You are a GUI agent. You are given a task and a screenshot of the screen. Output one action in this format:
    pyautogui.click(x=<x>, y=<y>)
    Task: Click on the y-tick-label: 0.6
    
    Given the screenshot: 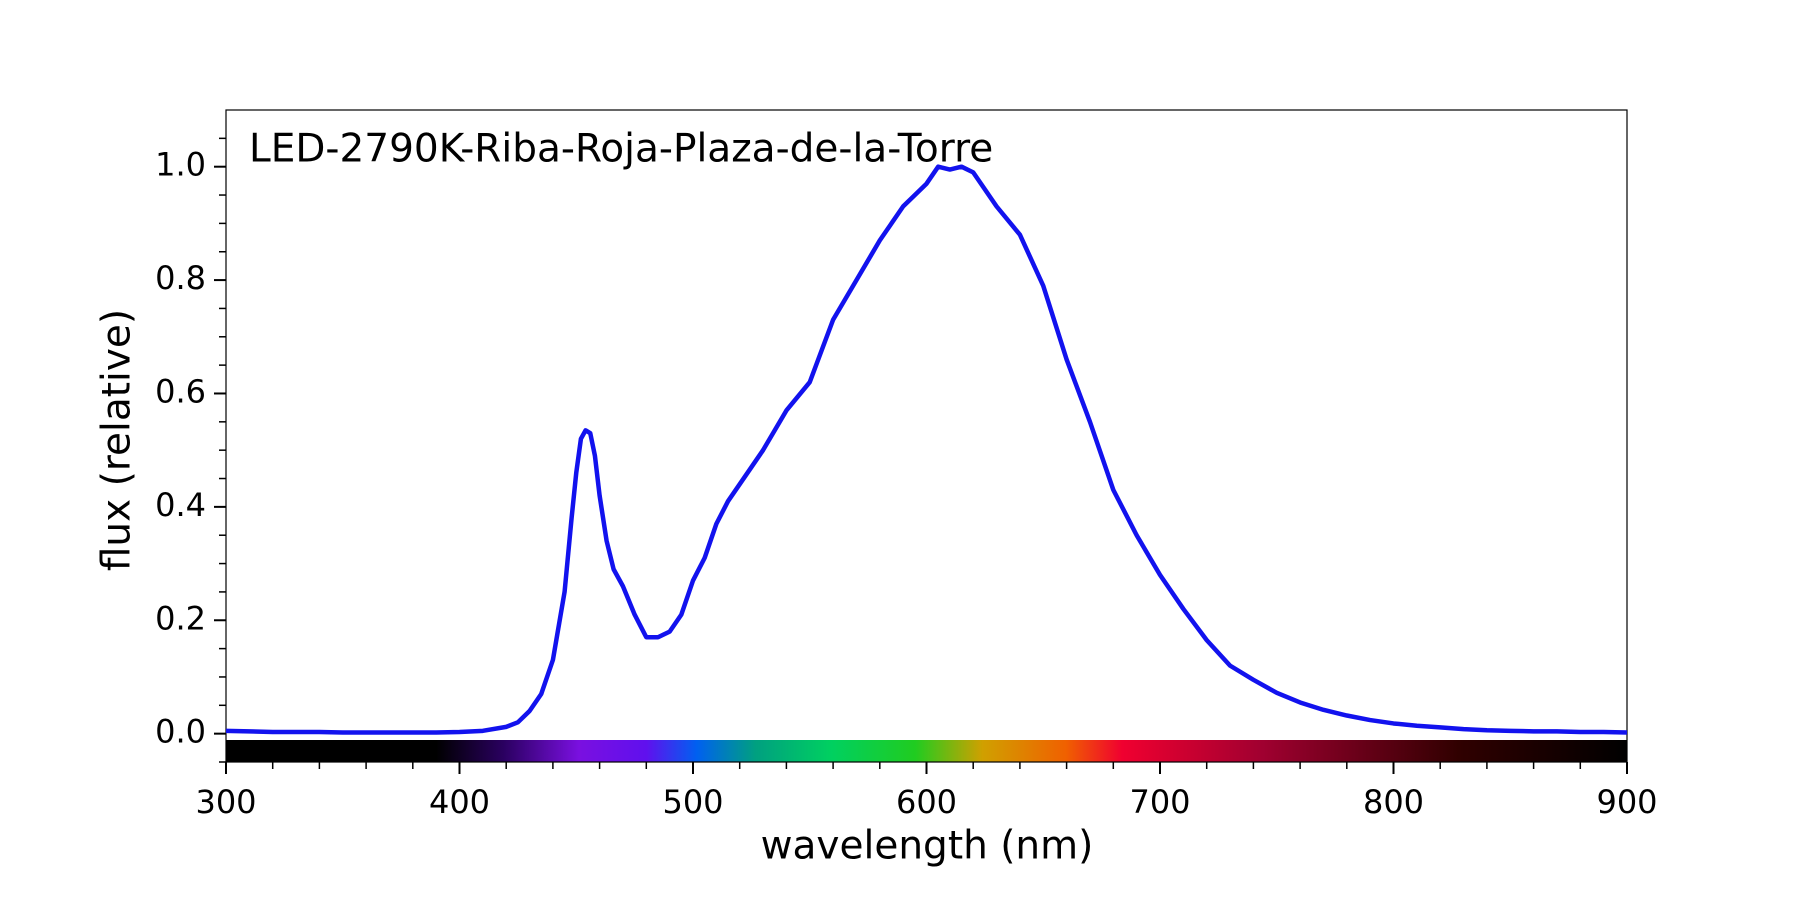 What is the action you would take?
    pyautogui.click(x=180, y=391)
    